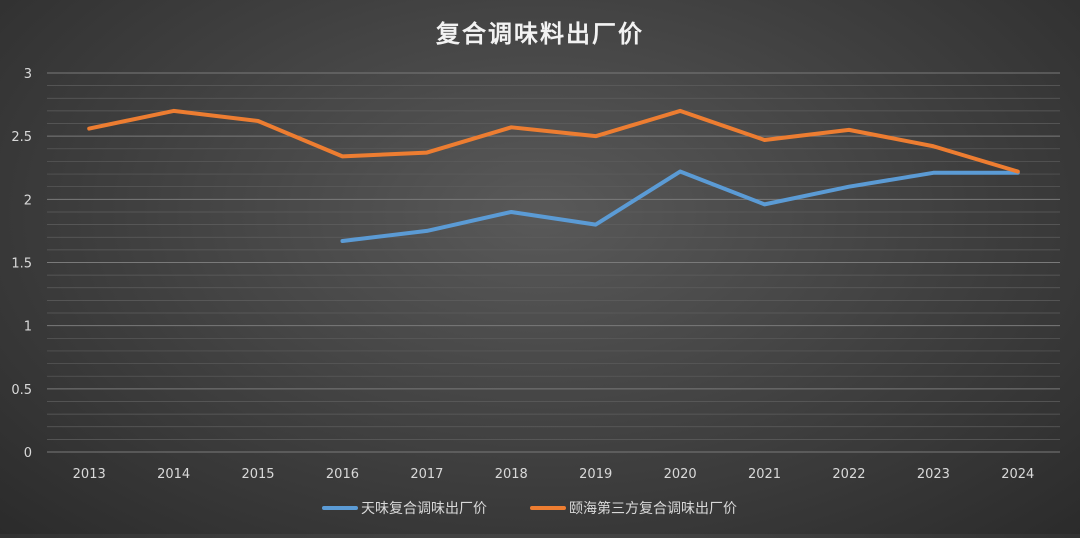 The image size is (1080, 538). What do you see at coordinates (89, 474) in the screenshot?
I see `x-tick-label: 2013` at bounding box center [89, 474].